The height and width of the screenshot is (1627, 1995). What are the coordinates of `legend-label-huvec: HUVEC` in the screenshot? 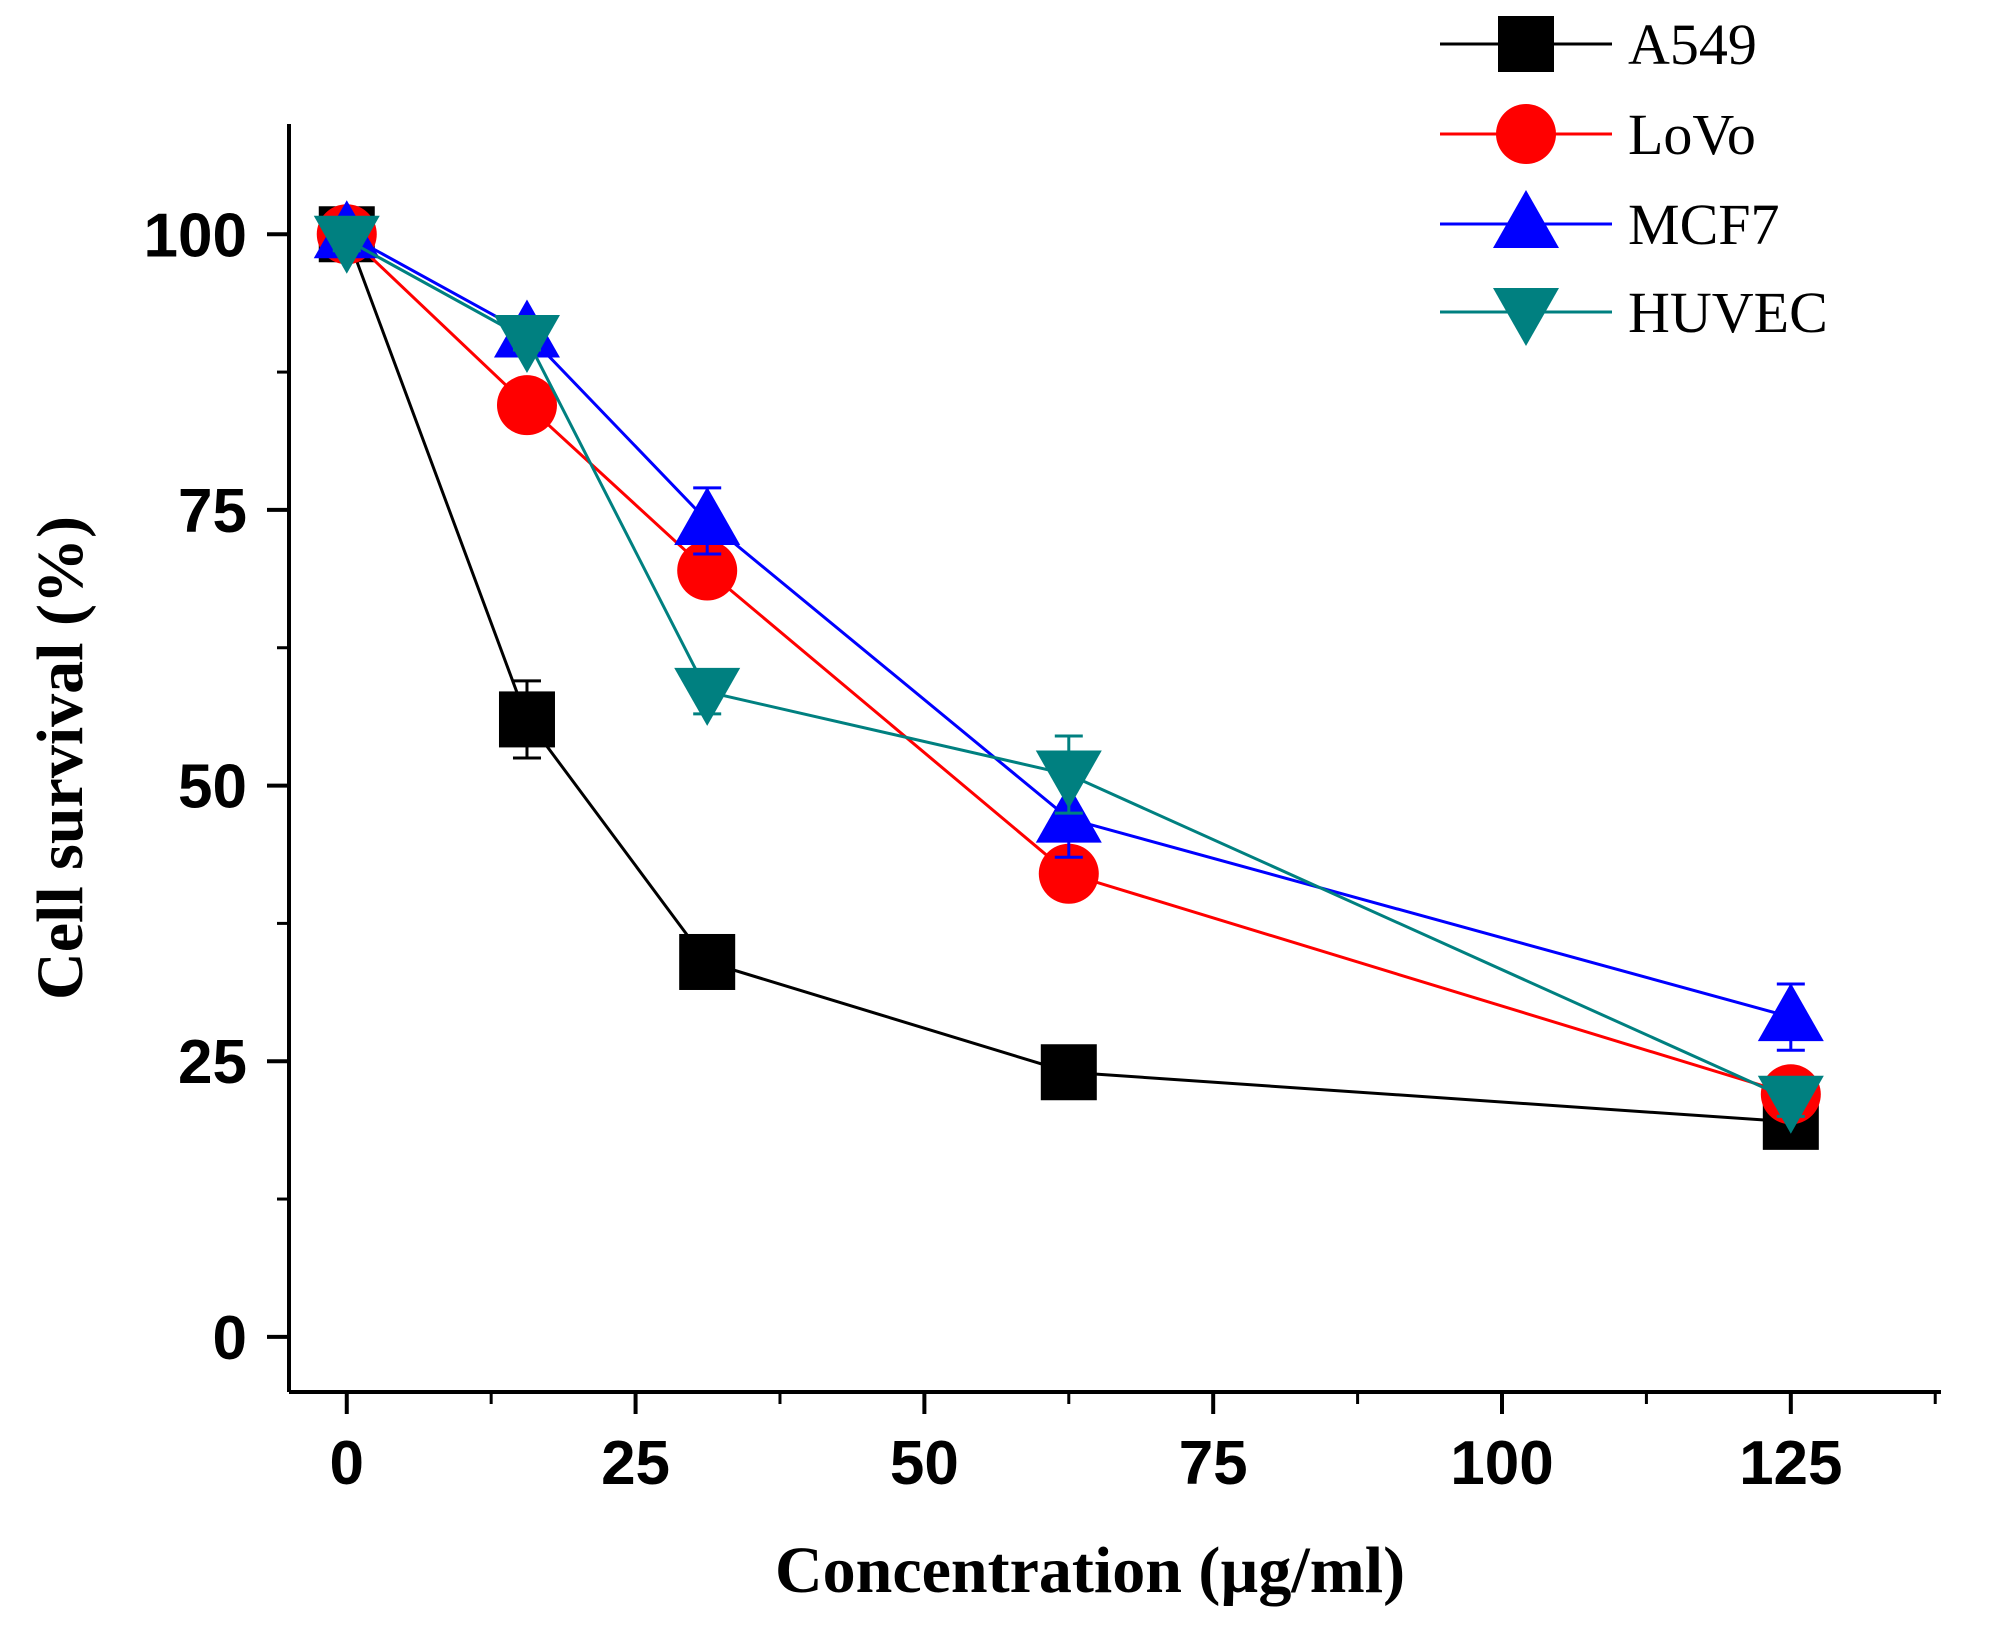 It's located at (1728, 312).